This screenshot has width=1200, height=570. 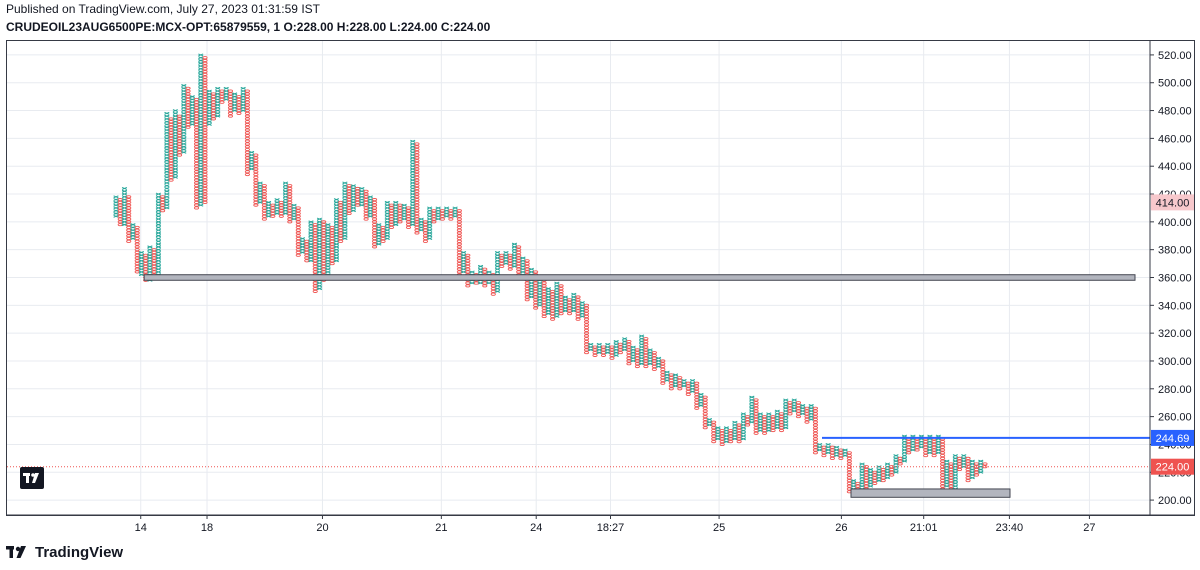 I want to click on support-zone-upper, so click(x=639, y=277).